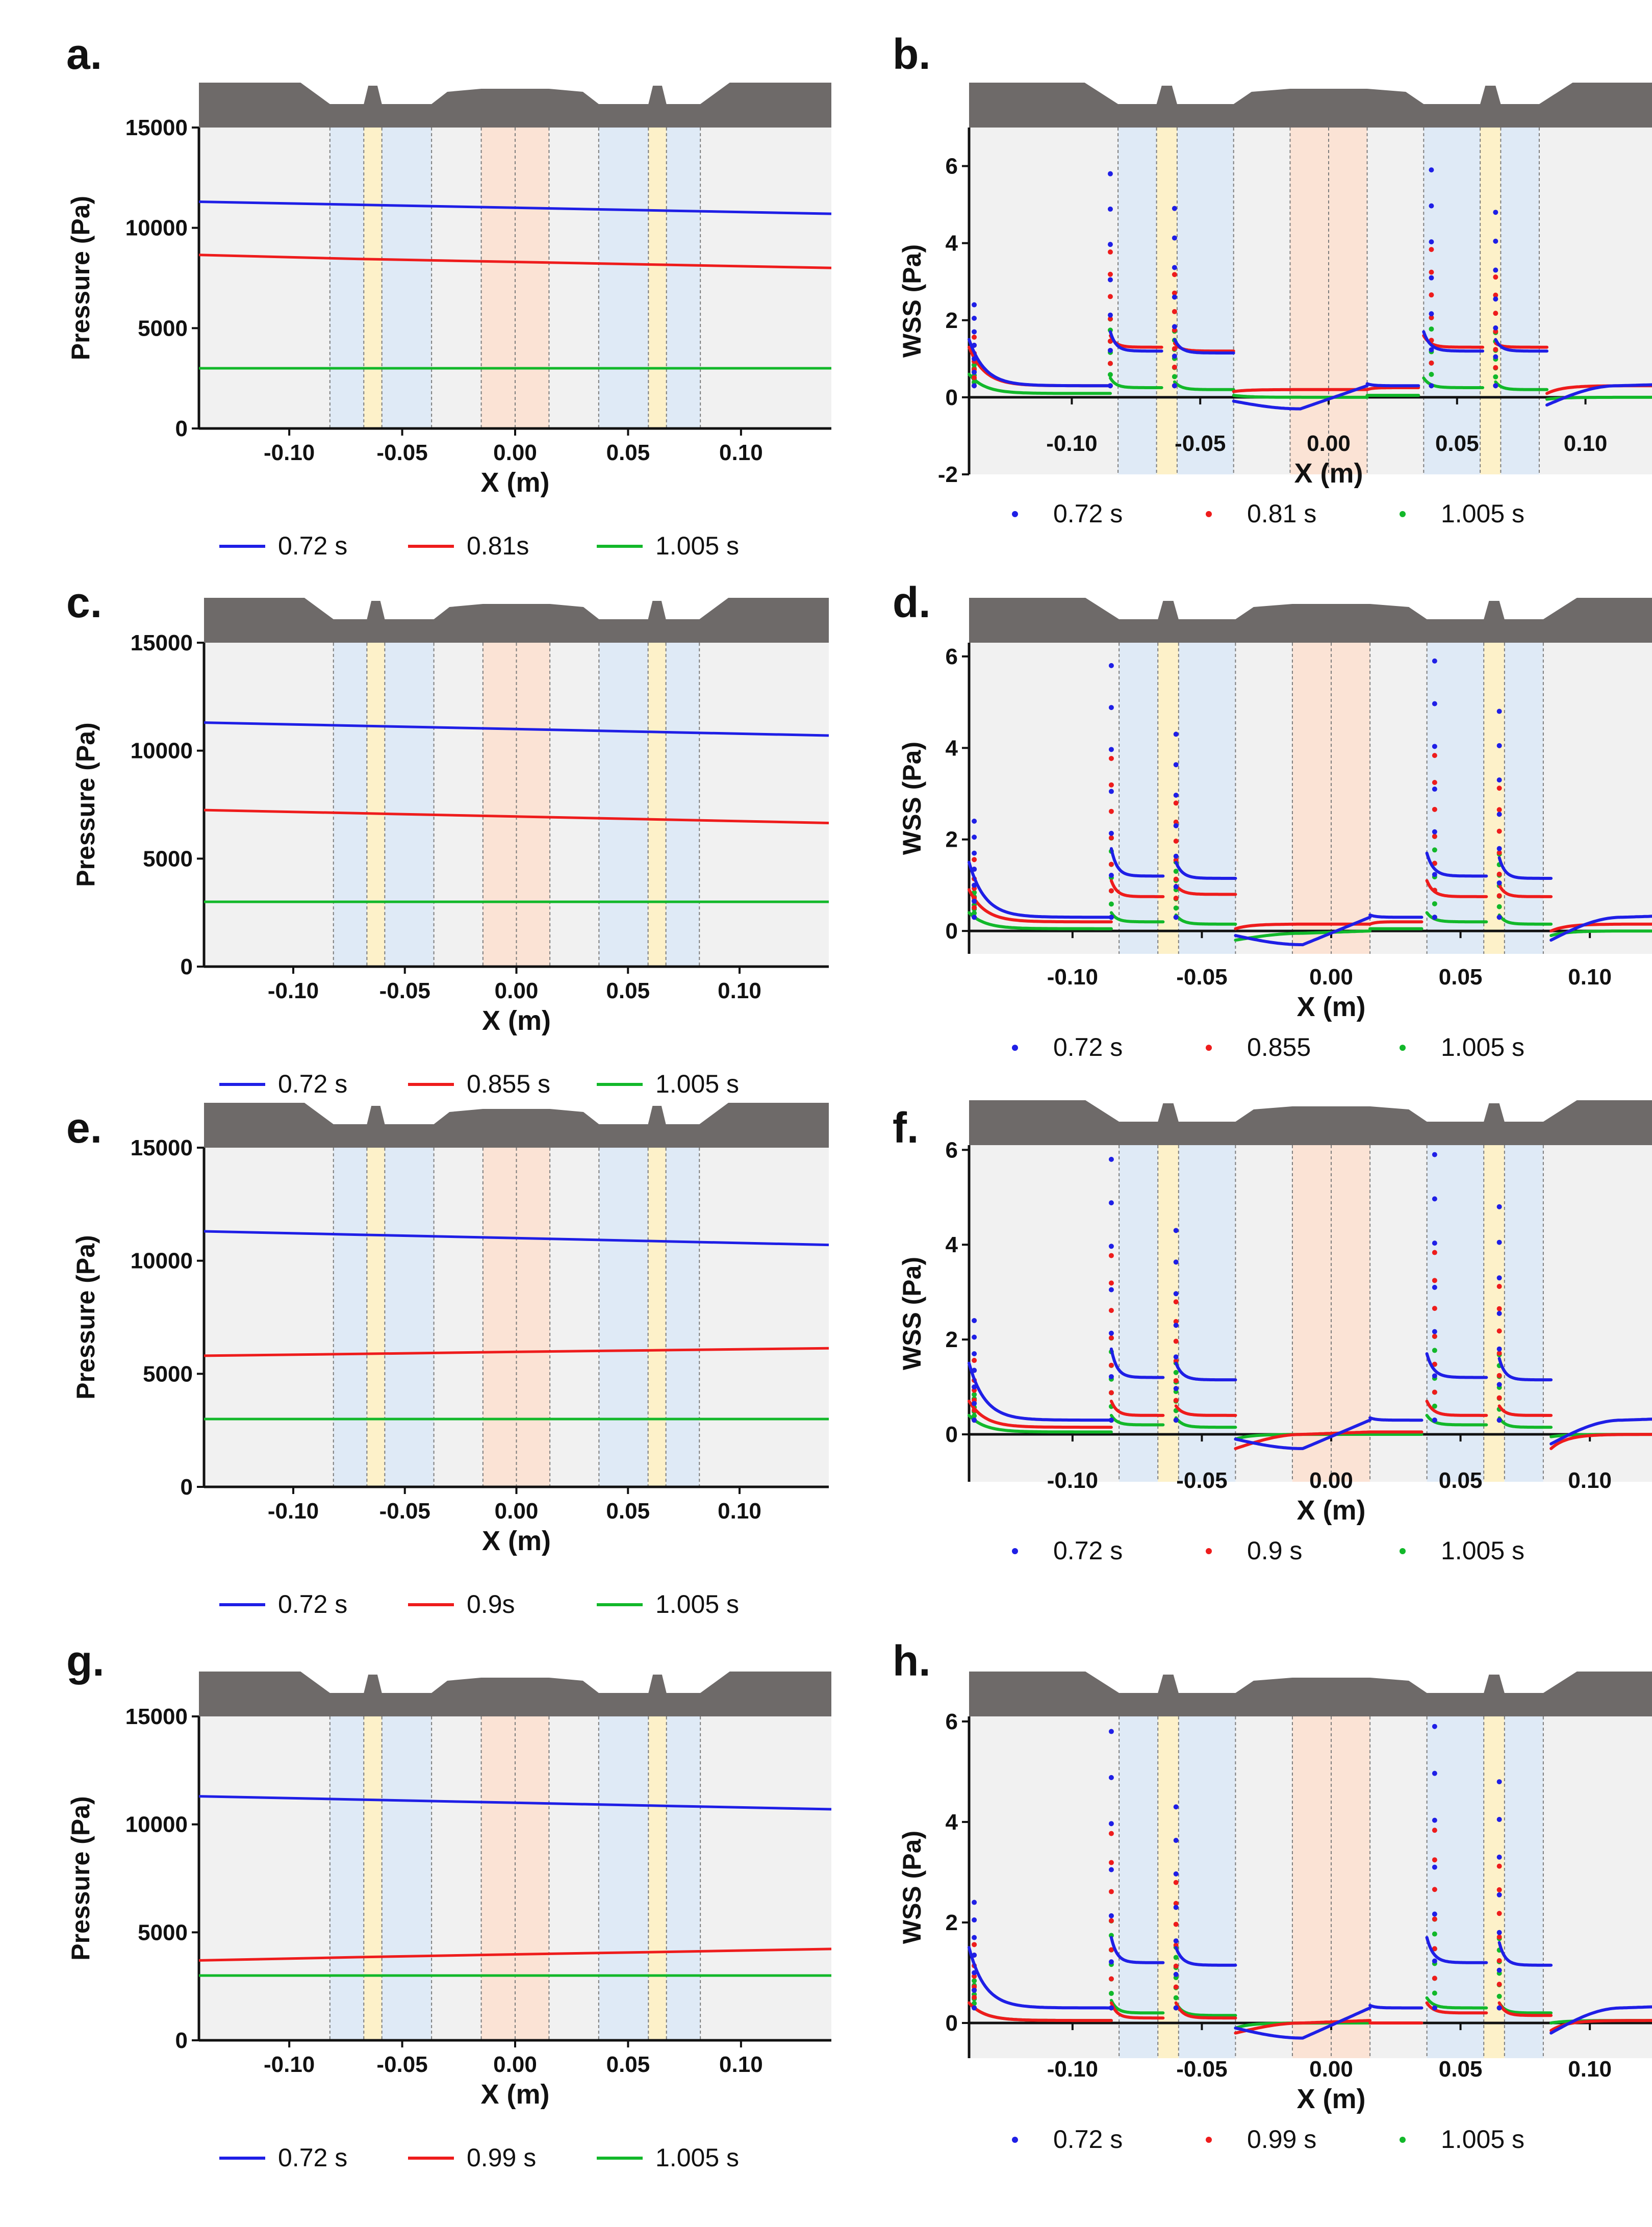 The width and height of the screenshot is (1652, 2227). What do you see at coordinates (948, 474) in the screenshot?
I see `y-tick-label: -2` at bounding box center [948, 474].